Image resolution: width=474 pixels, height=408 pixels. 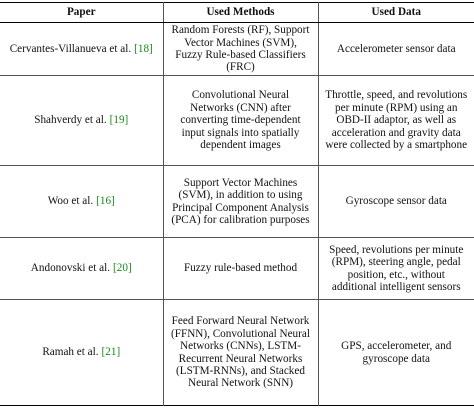 I want to click on paper-cell: Ramah et al. [21], so click(x=81, y=352).